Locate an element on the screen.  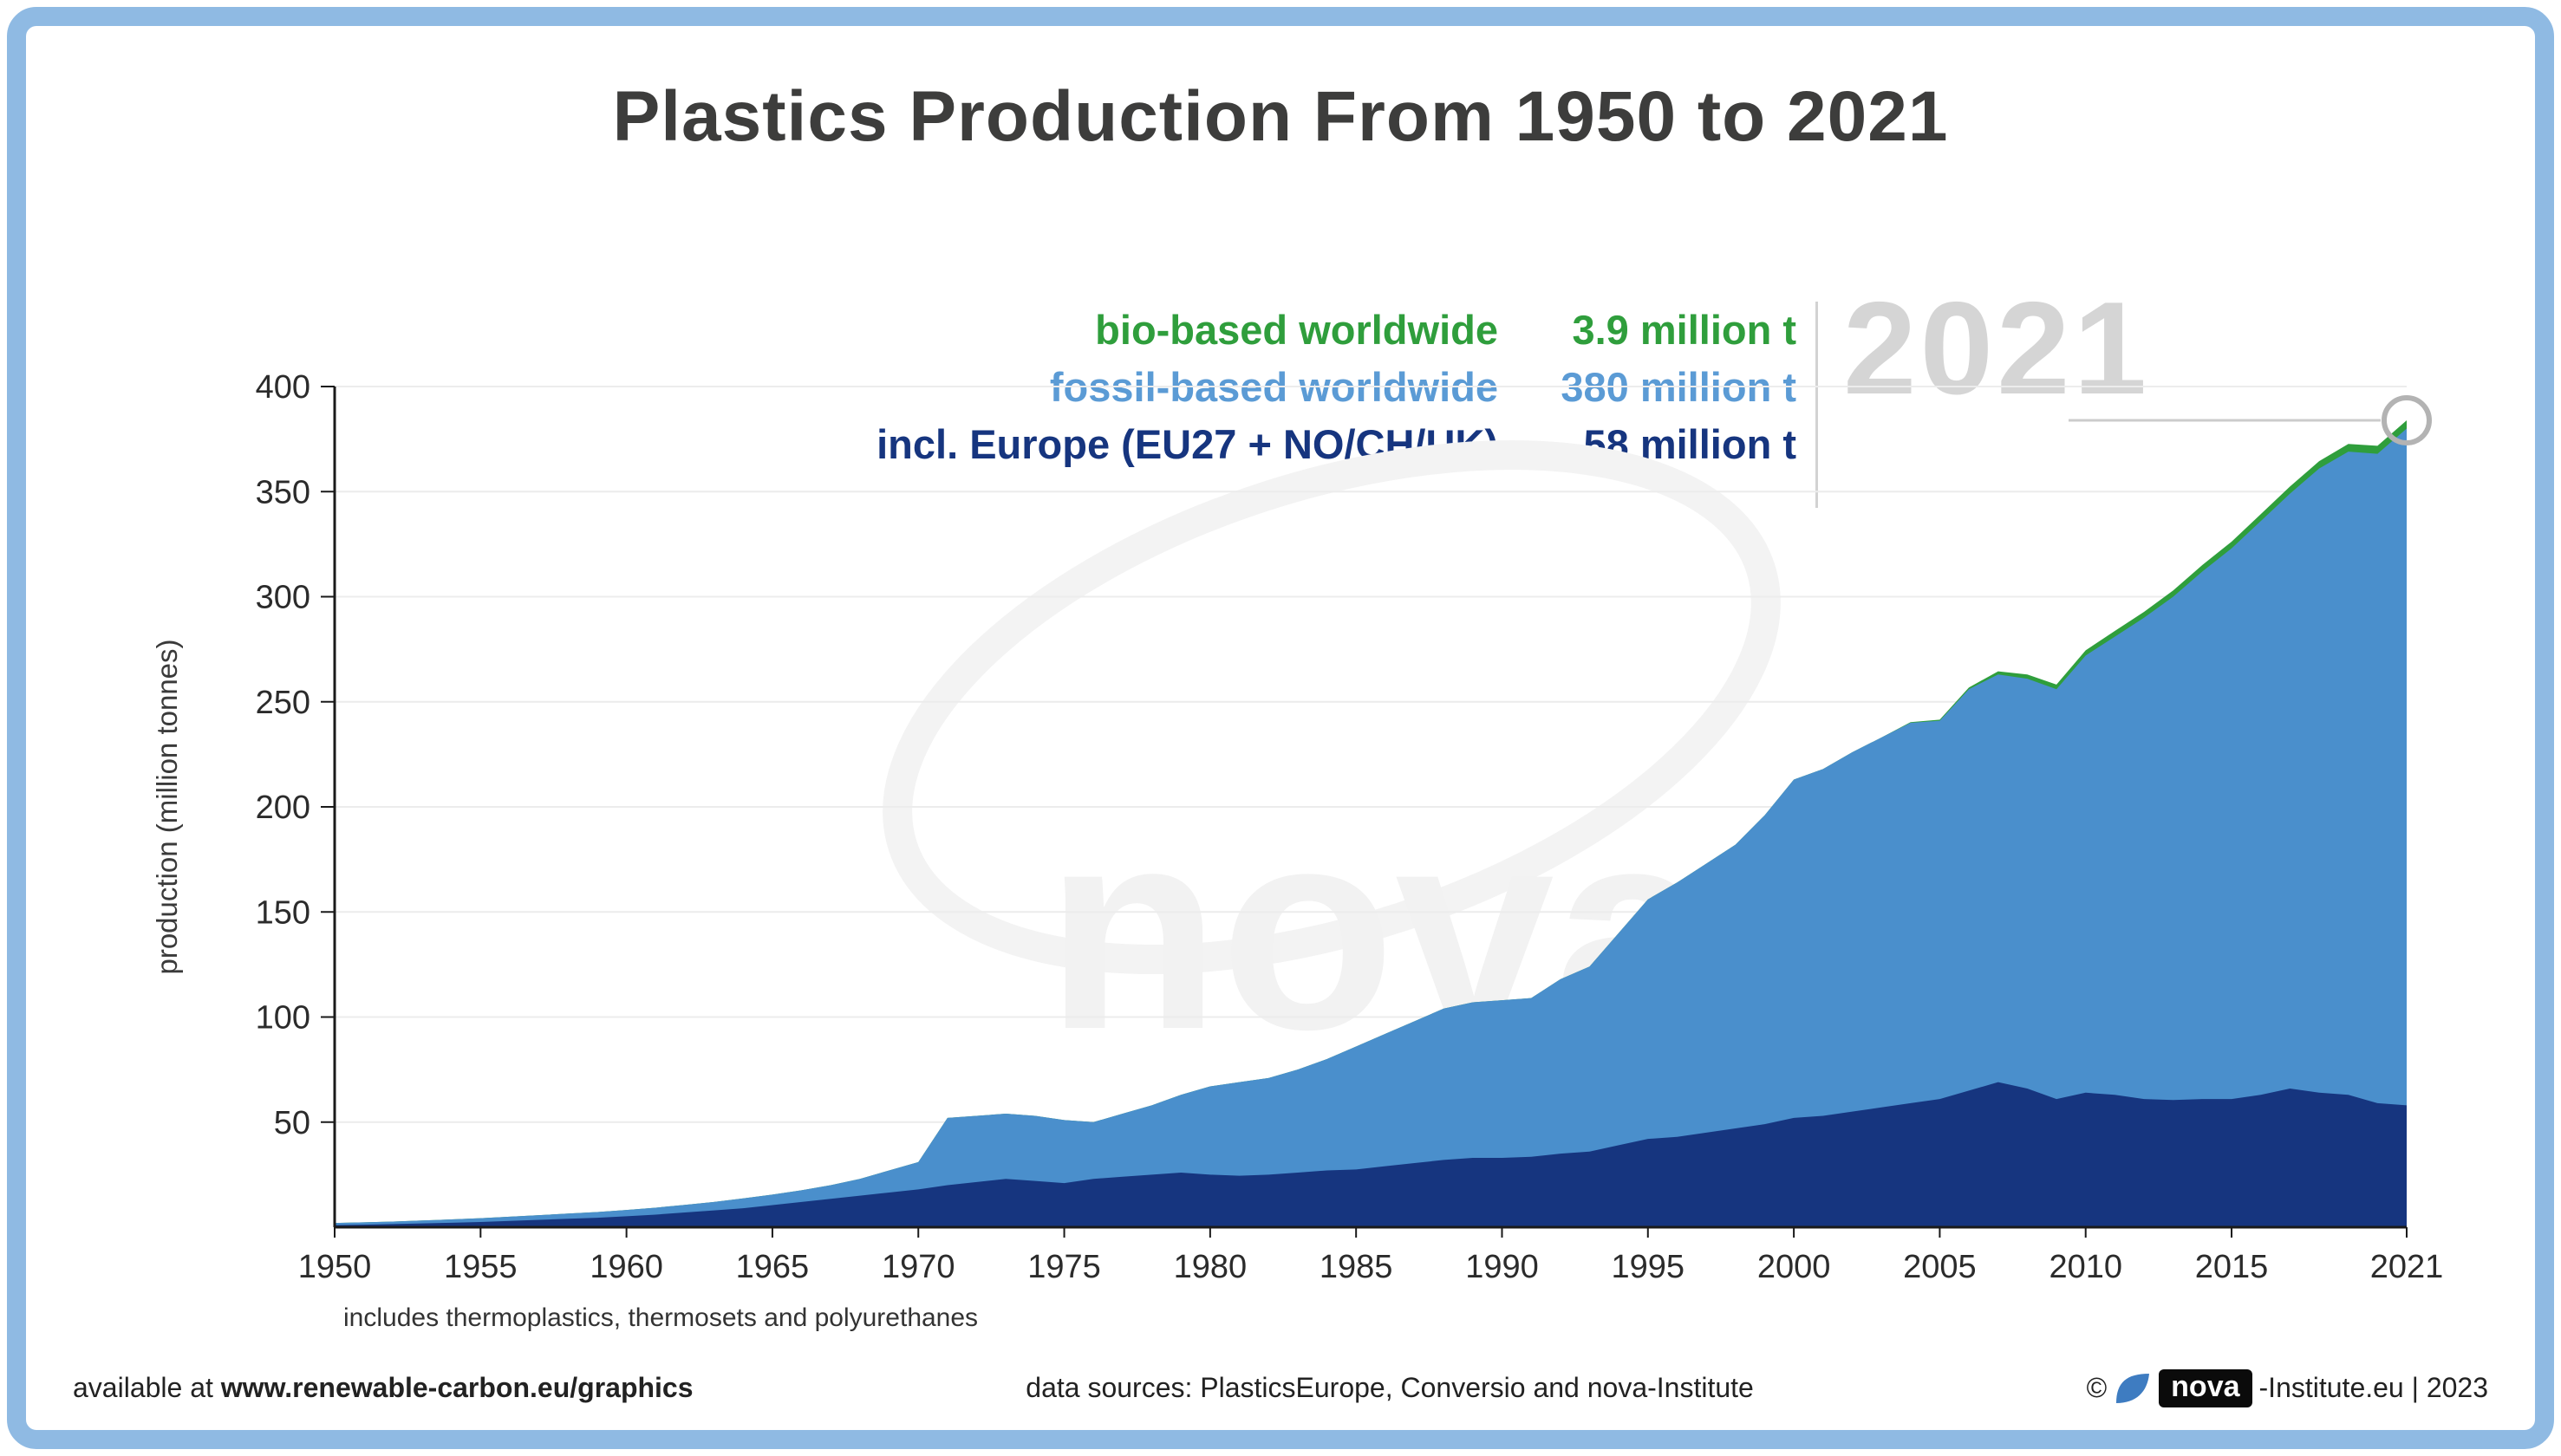
area-europe is located at coordinates (1371, 1154).